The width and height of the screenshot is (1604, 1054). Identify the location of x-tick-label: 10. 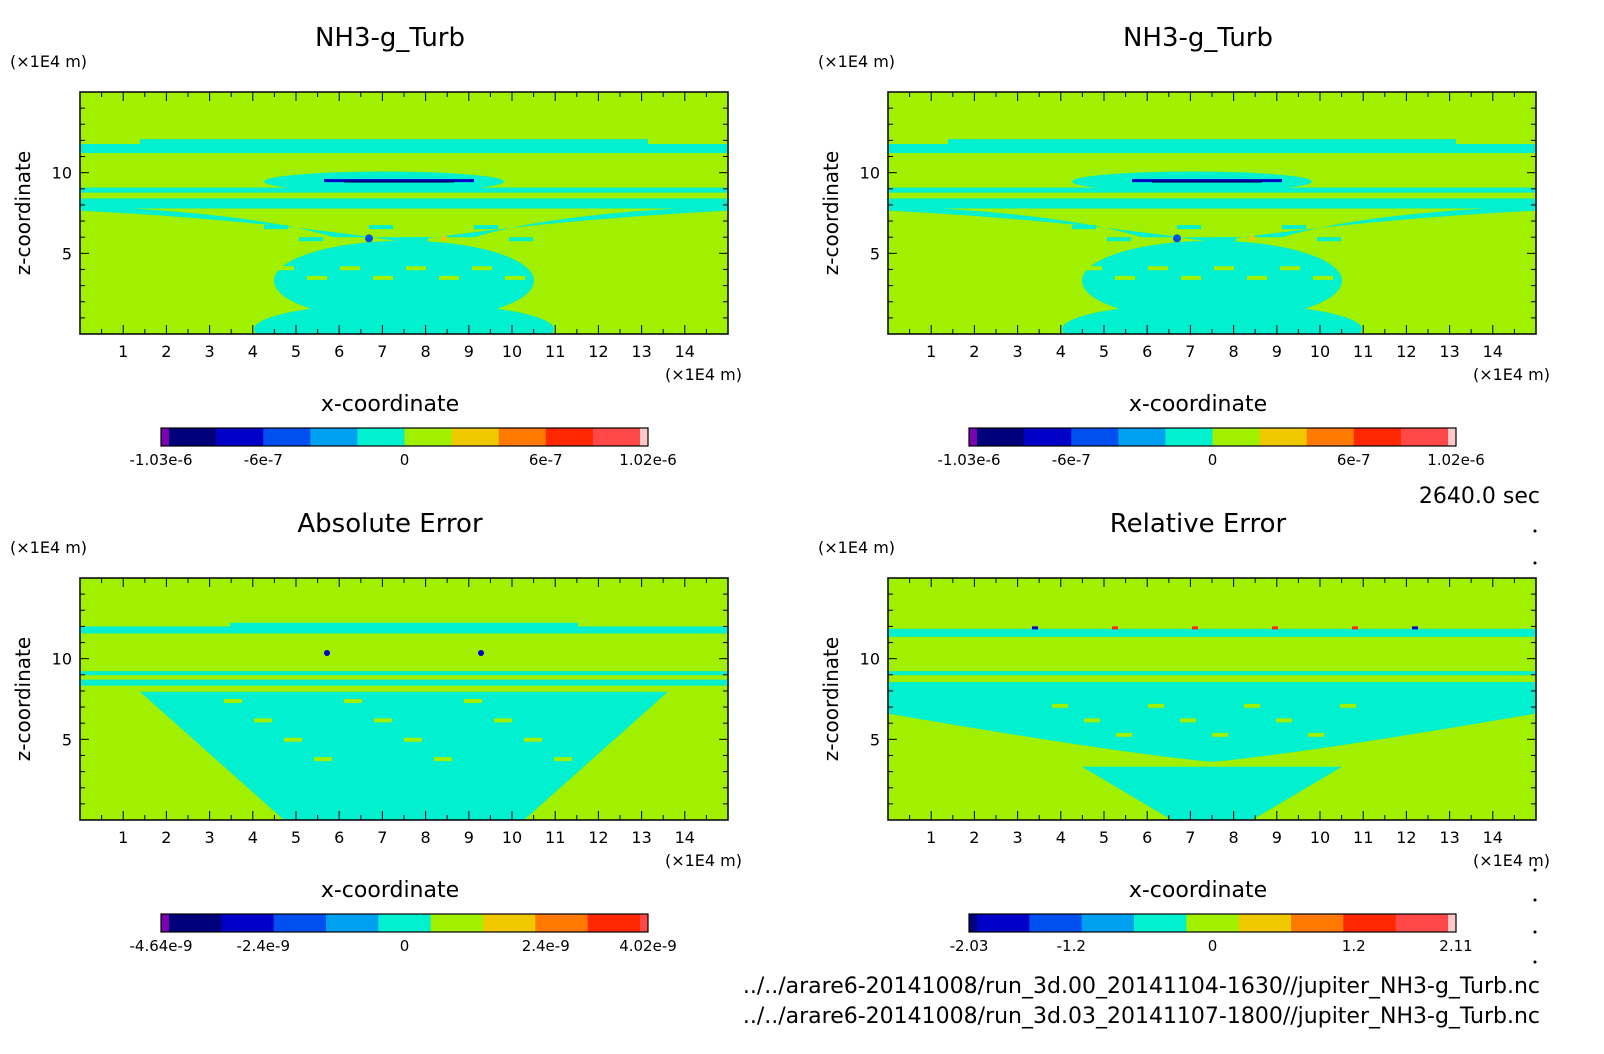
(1320, 837).